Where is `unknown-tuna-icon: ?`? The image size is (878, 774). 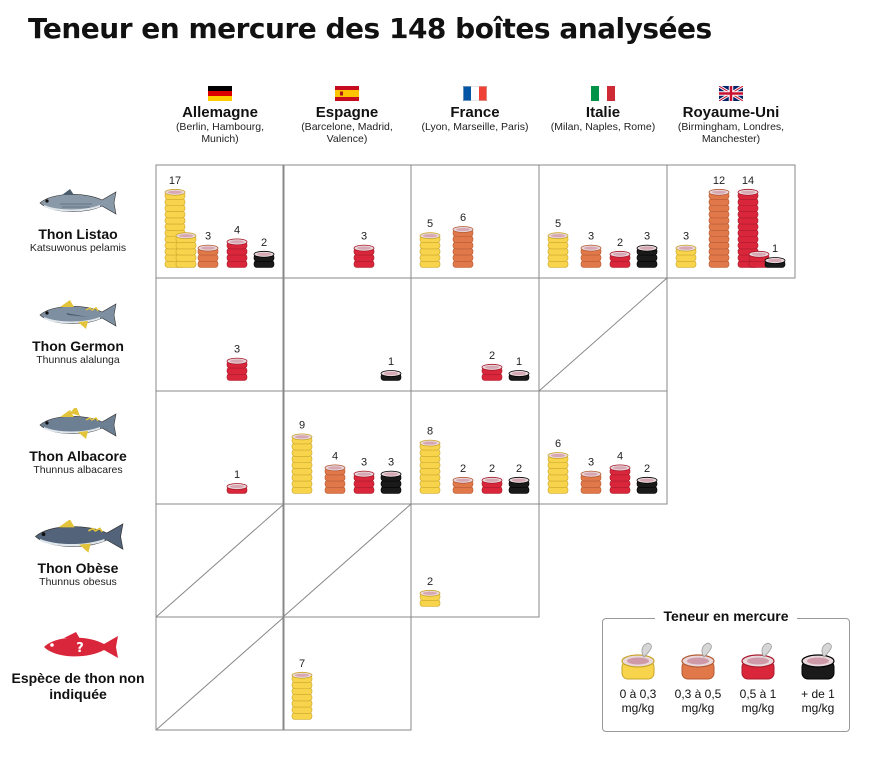
unknown-tuna-icon: ? is located at coordinates (81, 645).